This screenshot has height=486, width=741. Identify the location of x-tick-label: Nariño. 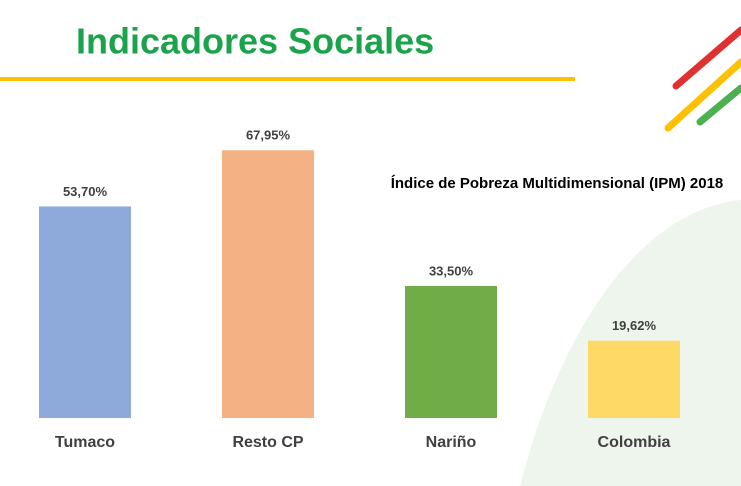
(451, 442).